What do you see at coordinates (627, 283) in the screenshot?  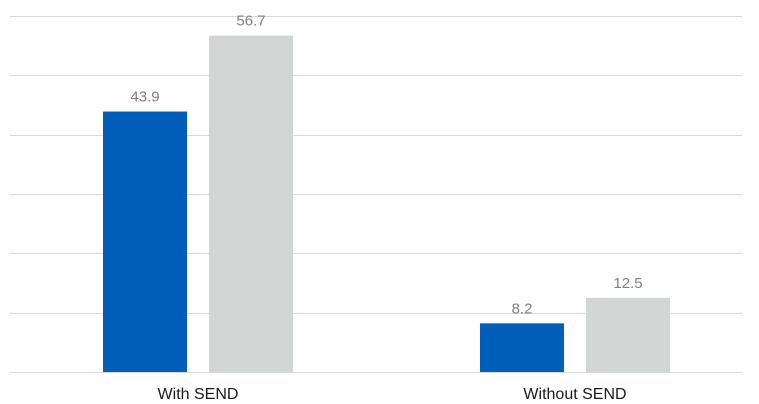 I see `data-label-2-series-2: 12.5` at bounding box center [627, 283].